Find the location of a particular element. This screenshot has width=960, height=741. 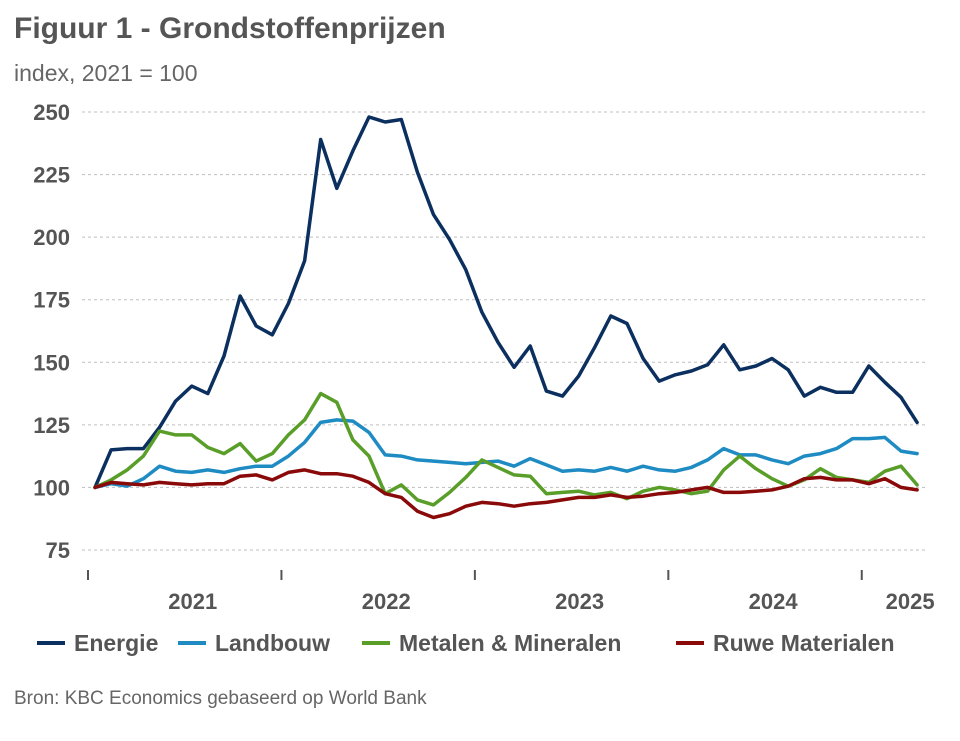

y-tick-label: 100 is located at coordinates (51, 487).